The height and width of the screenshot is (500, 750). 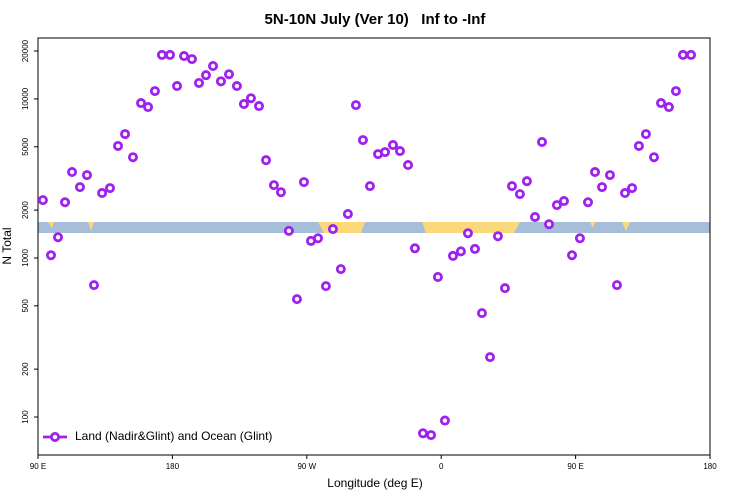 What do you see at coordinates (7, 245) in the screenshot?
I see `y-axis-label: N Total` at bounding box center [7, 245].